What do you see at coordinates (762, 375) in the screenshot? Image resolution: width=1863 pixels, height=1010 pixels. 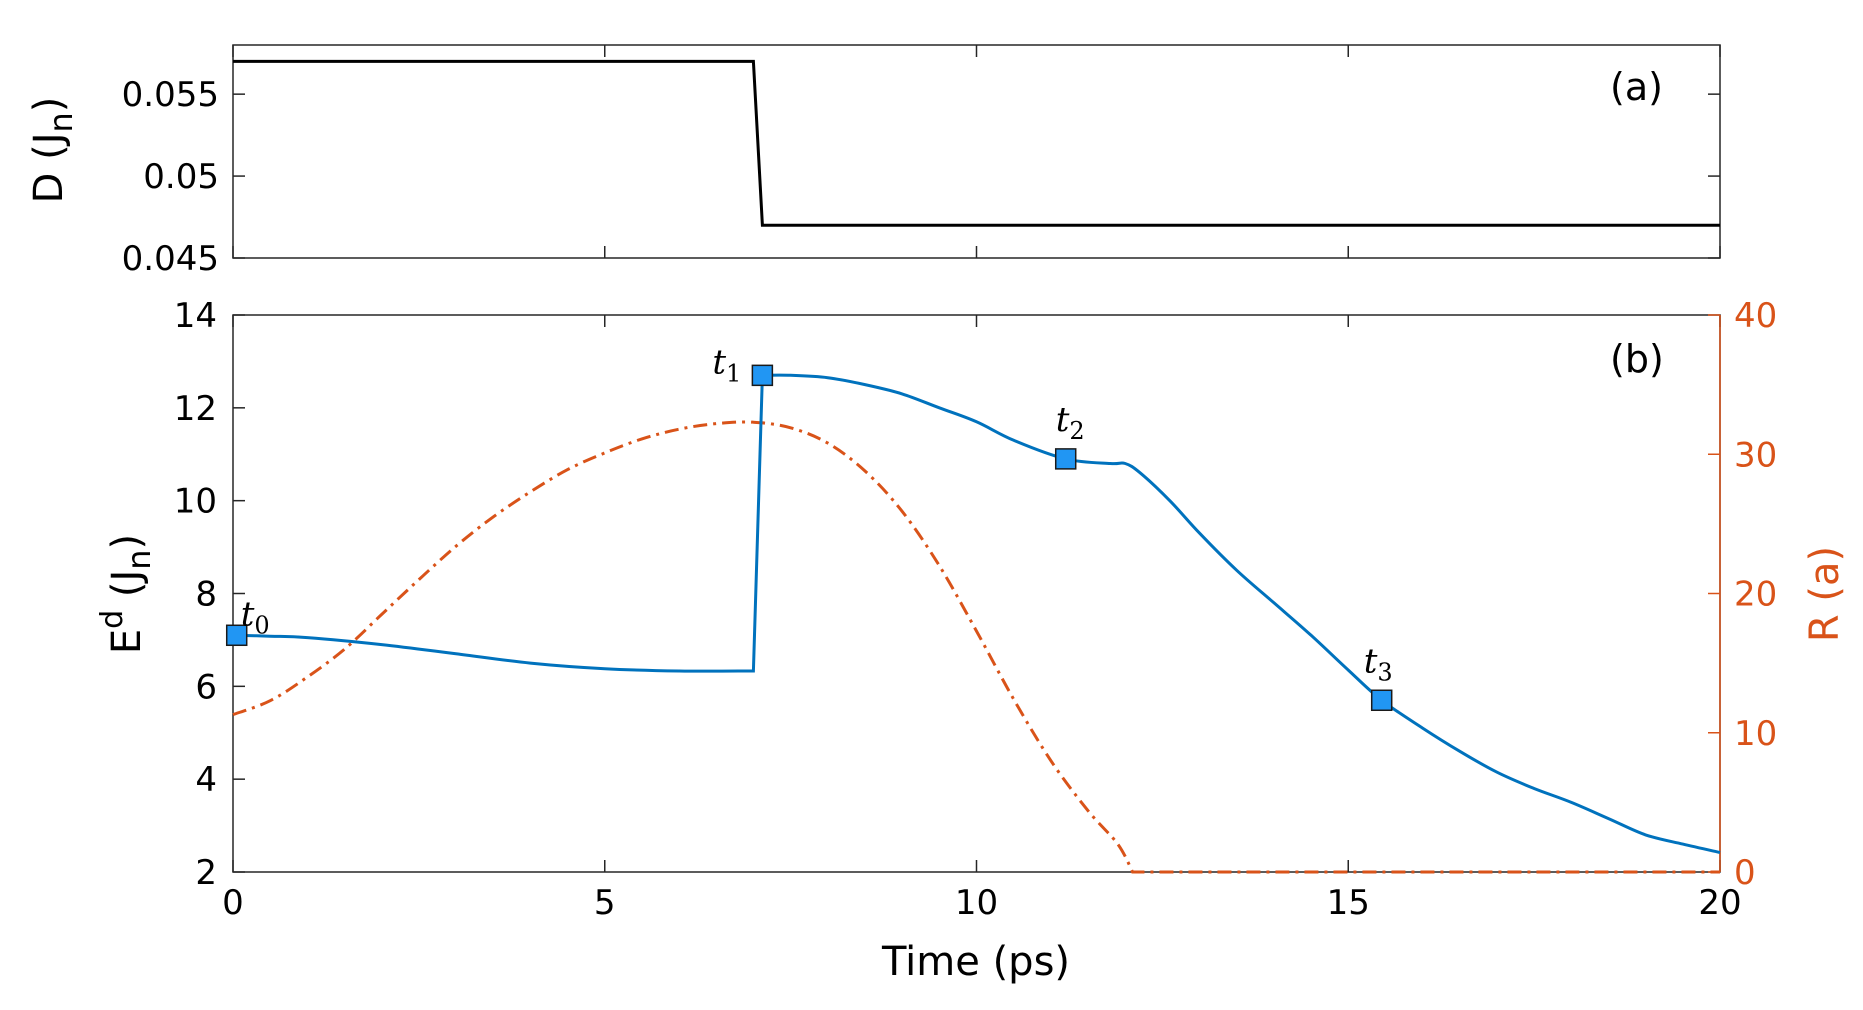 I see `panel-b-marker-t1` at bounding box center [762, 375].